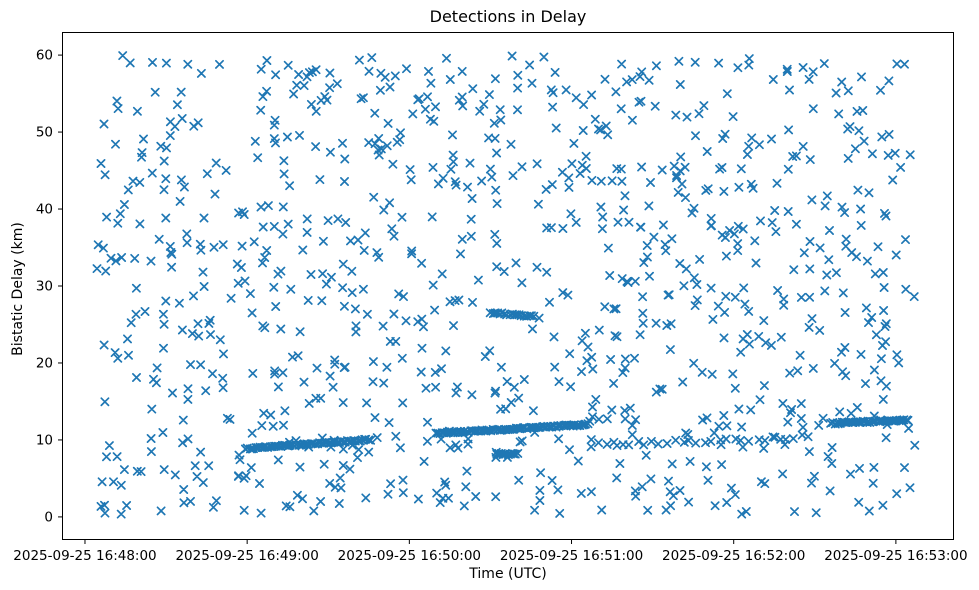 Image resolution: width=979 pixels, height=590 pixels. I want to click on y-axis-ticks: 0 10 20 30 40 50 60, so click(49, 286).